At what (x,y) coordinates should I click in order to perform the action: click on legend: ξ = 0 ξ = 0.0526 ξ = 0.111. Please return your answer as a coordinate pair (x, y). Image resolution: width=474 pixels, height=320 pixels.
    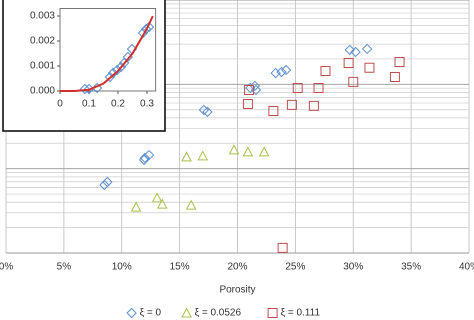
    Looking at the image, I should click on (223, 313).